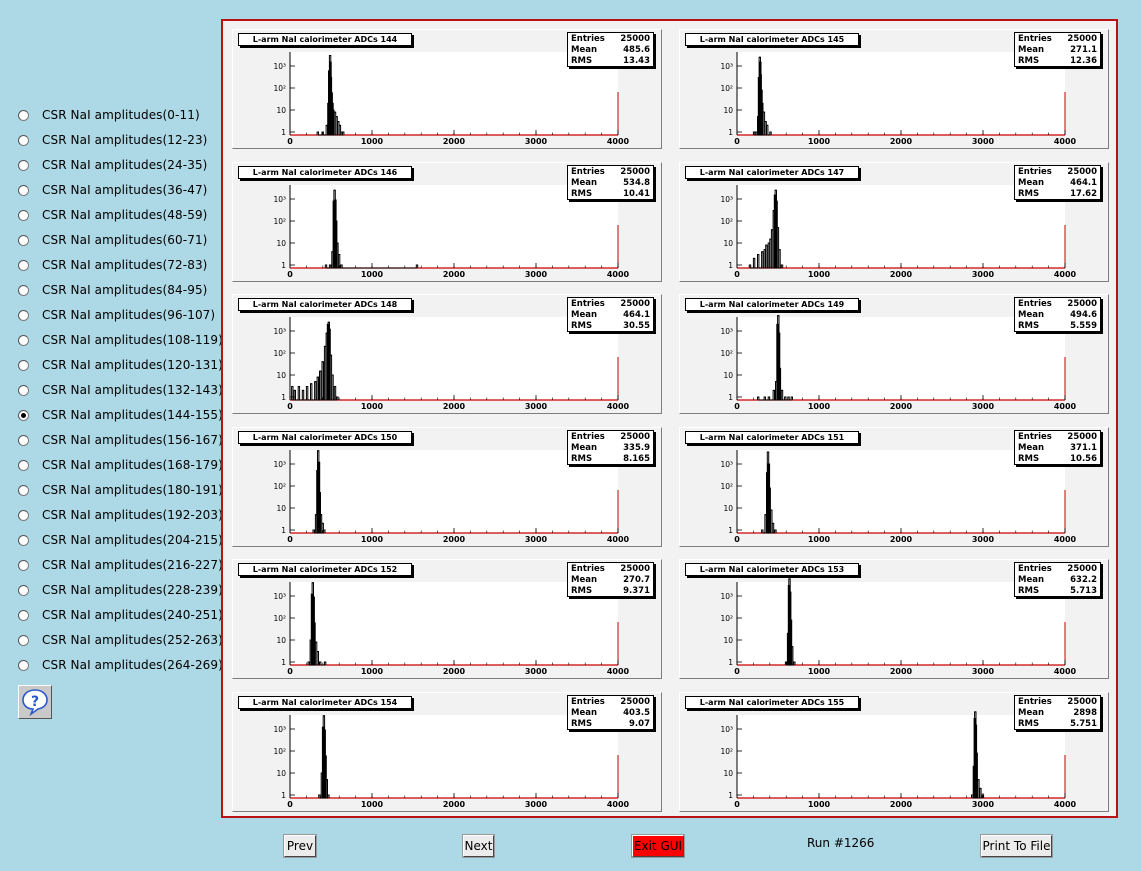  What do you see at coordinates (1083, 315) in the screenshot?
I see `stat-value: 494.6` at bounding box center [1083, 315].